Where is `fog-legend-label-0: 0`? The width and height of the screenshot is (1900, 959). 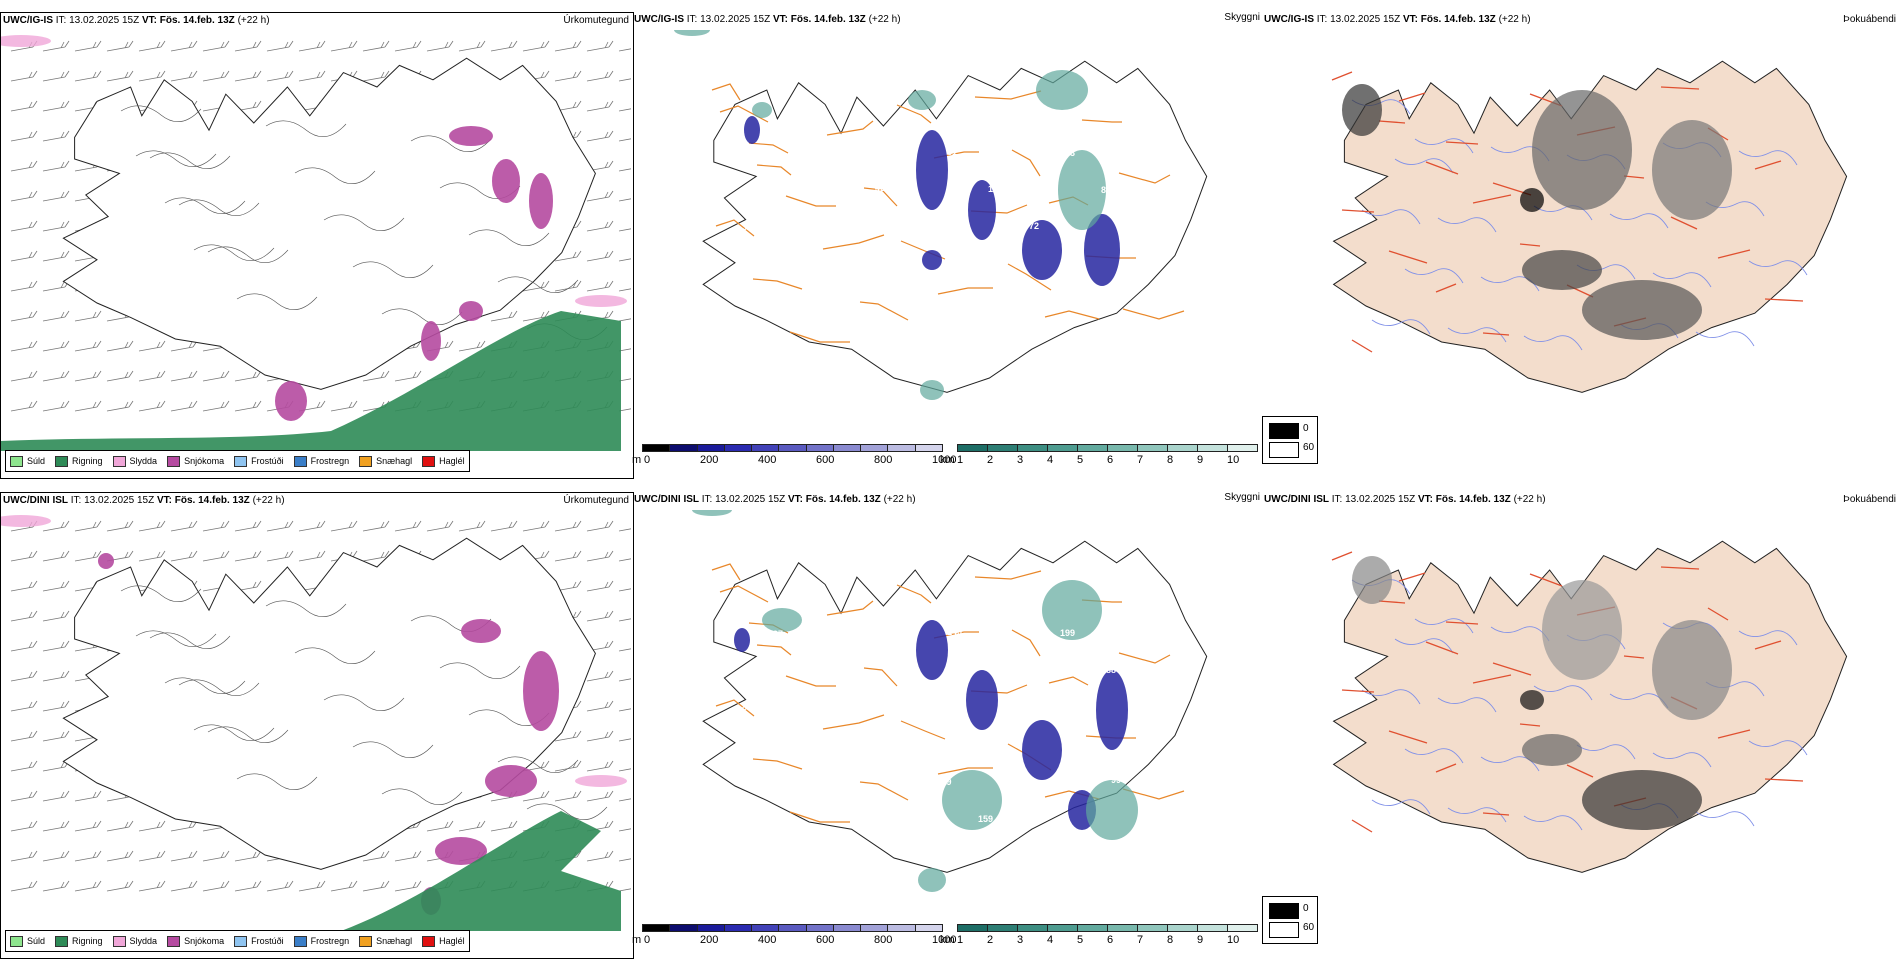
fog-legend-label-0: 0 is located at coordinates (1306, 428).